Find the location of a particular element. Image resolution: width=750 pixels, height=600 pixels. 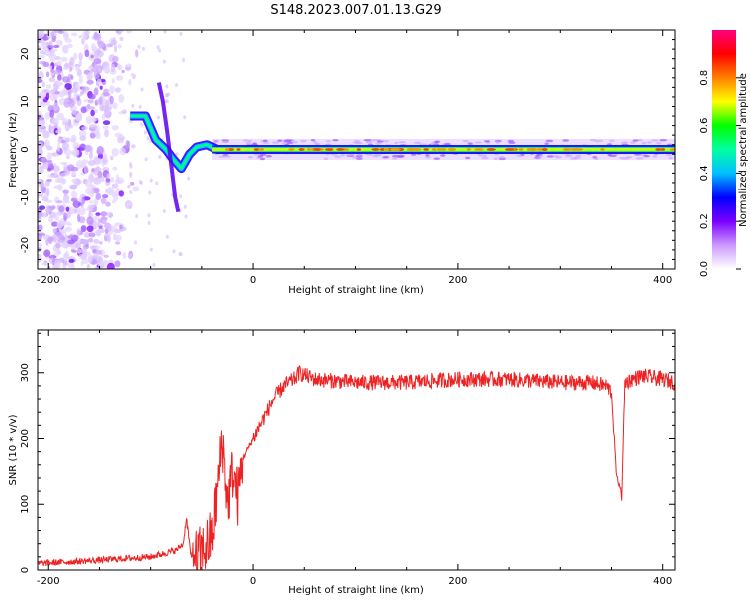

snr-y-tick-label: 200 is located at coordinates (25, 438).